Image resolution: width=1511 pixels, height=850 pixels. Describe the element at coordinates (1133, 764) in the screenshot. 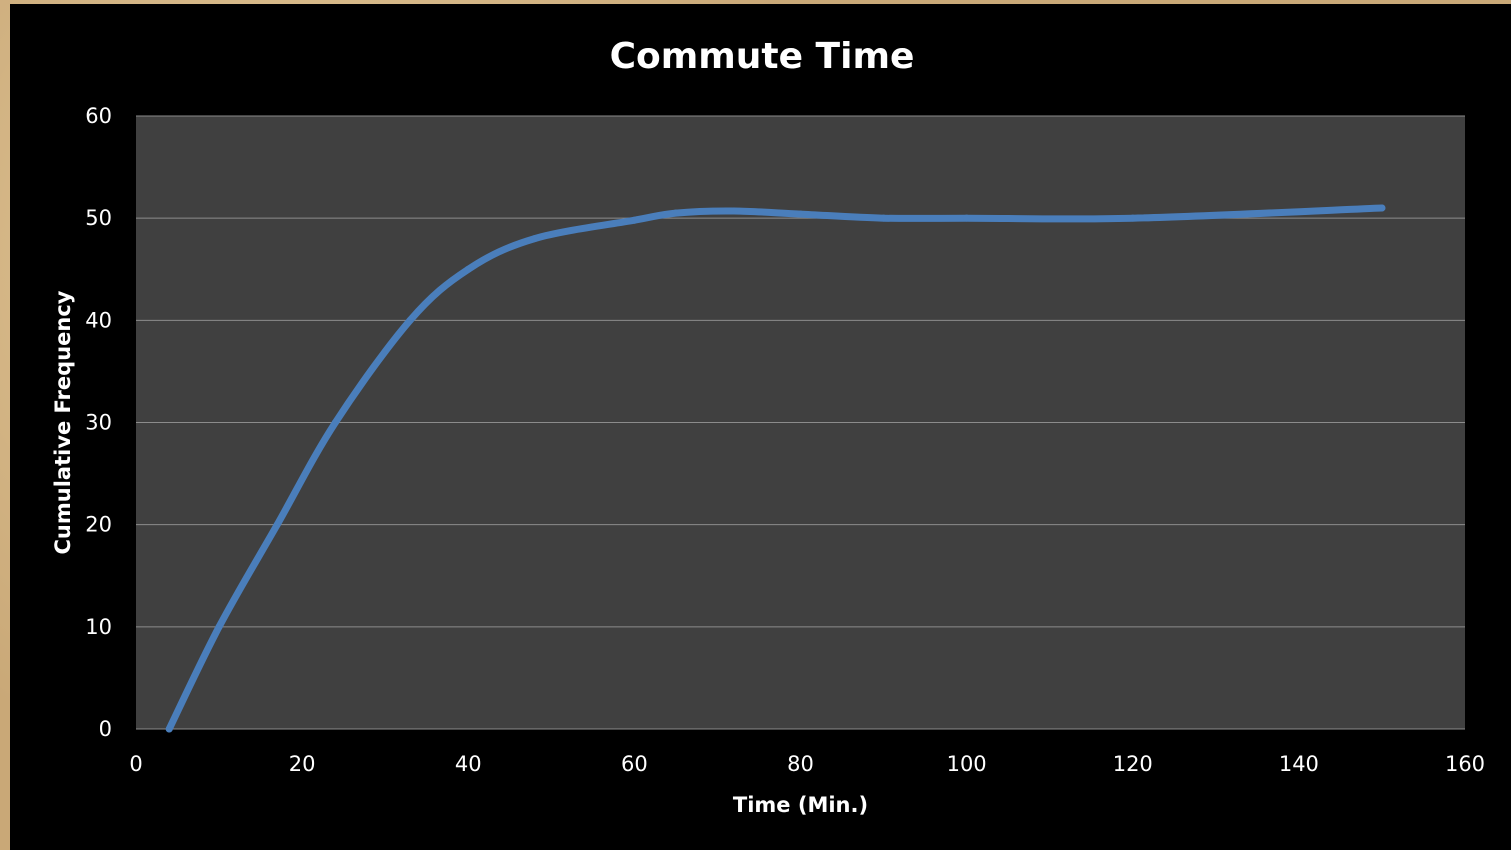

I see `x-tick-label: 120` at that location.